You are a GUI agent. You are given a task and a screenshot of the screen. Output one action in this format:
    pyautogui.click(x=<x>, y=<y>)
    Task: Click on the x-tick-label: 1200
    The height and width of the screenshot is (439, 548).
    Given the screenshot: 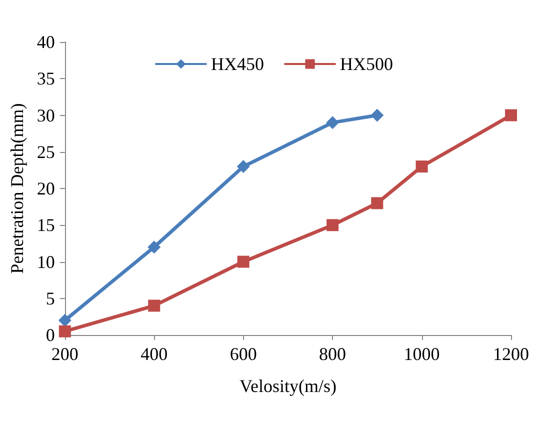 What is the action you would take?
    pyautogui.click(x=511, y=354)
    